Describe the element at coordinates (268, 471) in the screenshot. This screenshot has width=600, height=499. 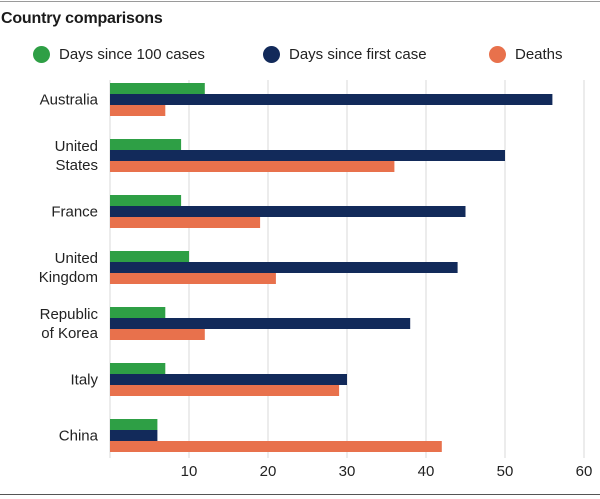
I see `x-tick-label: 20` at that location.